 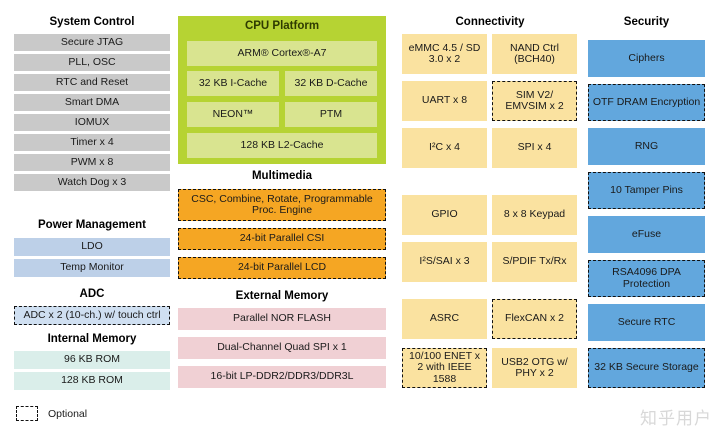 I want to click on legend-optional-label: Optional, so click(x=68, y=414).